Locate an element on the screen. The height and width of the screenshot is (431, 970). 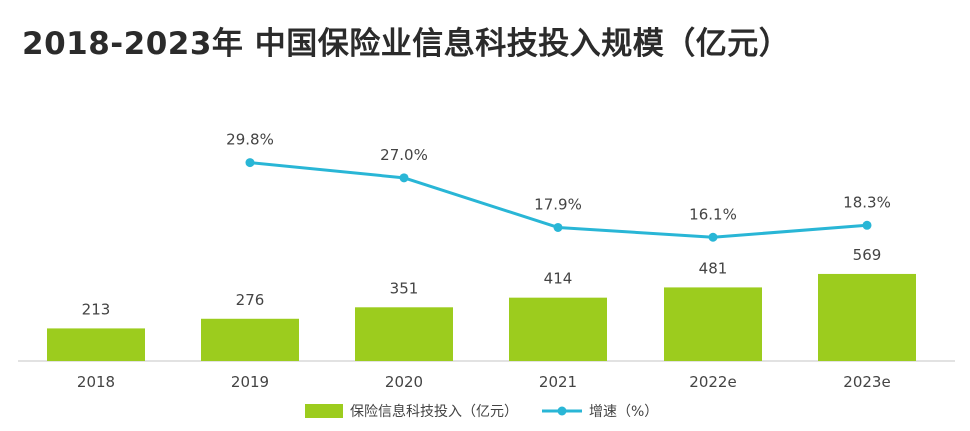
bar-data-label: 213 is located at coordinates (96, 309).